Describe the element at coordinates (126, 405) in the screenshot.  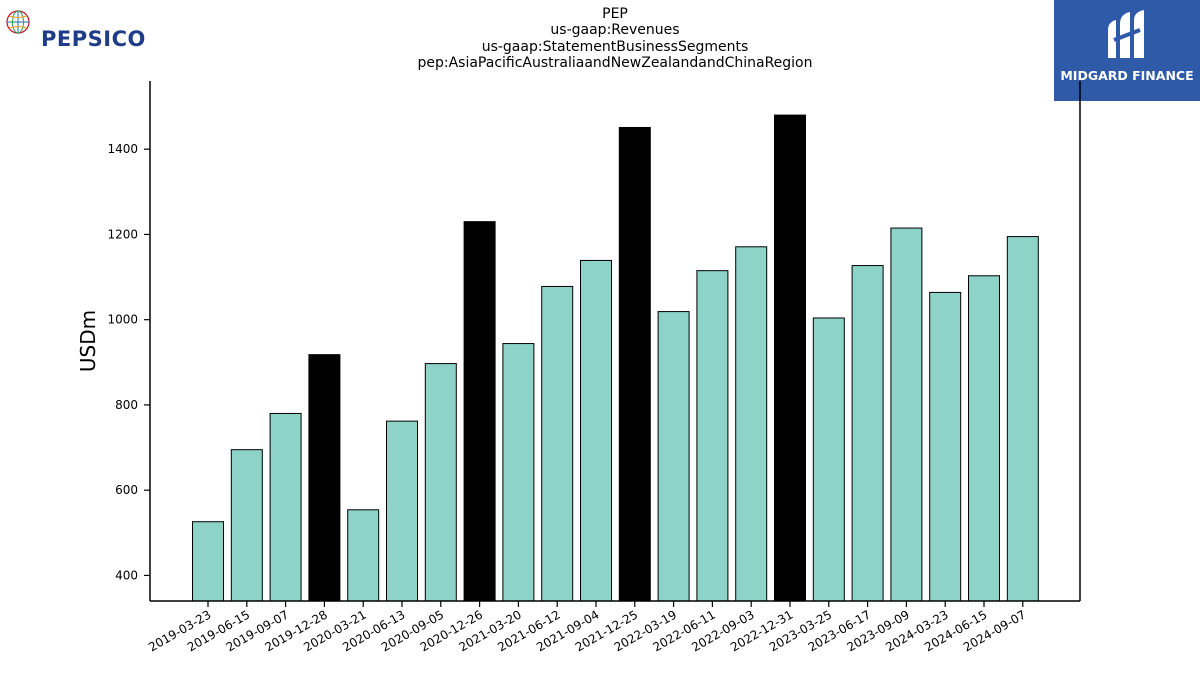
I see `y-tick-label: 800` at that location.